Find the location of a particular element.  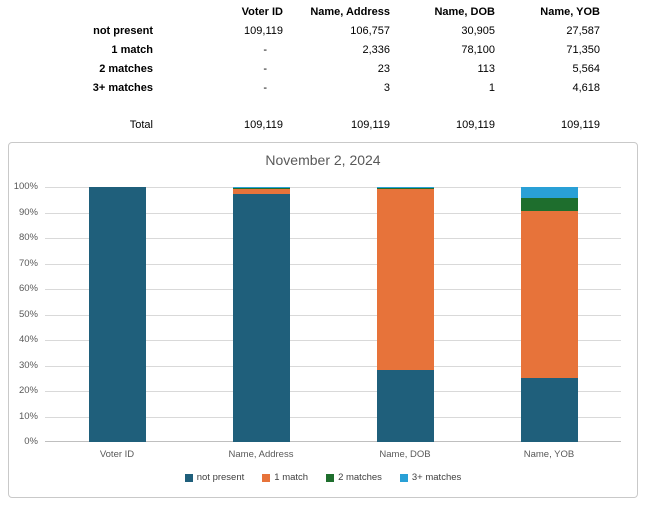

stacked-bar-name-dob is located at coordinates (405, 314).